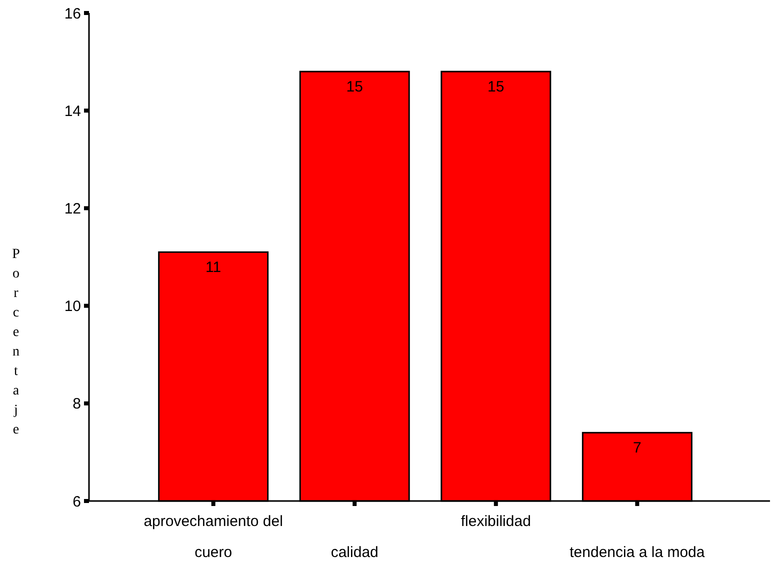  I want to click on data-label: 7, so click(637, 448).